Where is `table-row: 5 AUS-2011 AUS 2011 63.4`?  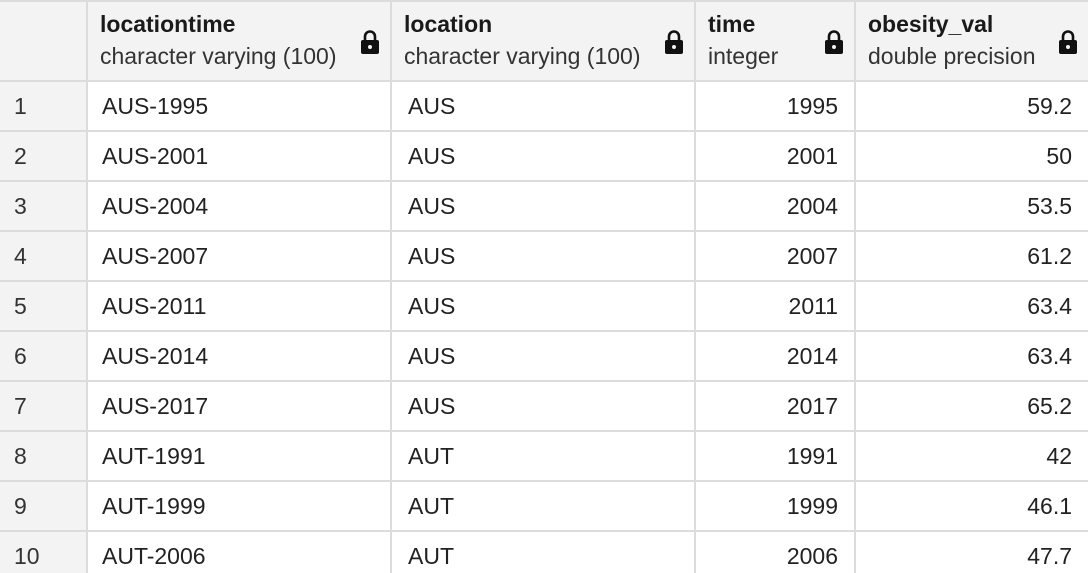 table-row: 5 AUS-2011 AUS 2011 63.4 is located at coordinates (544, 307).